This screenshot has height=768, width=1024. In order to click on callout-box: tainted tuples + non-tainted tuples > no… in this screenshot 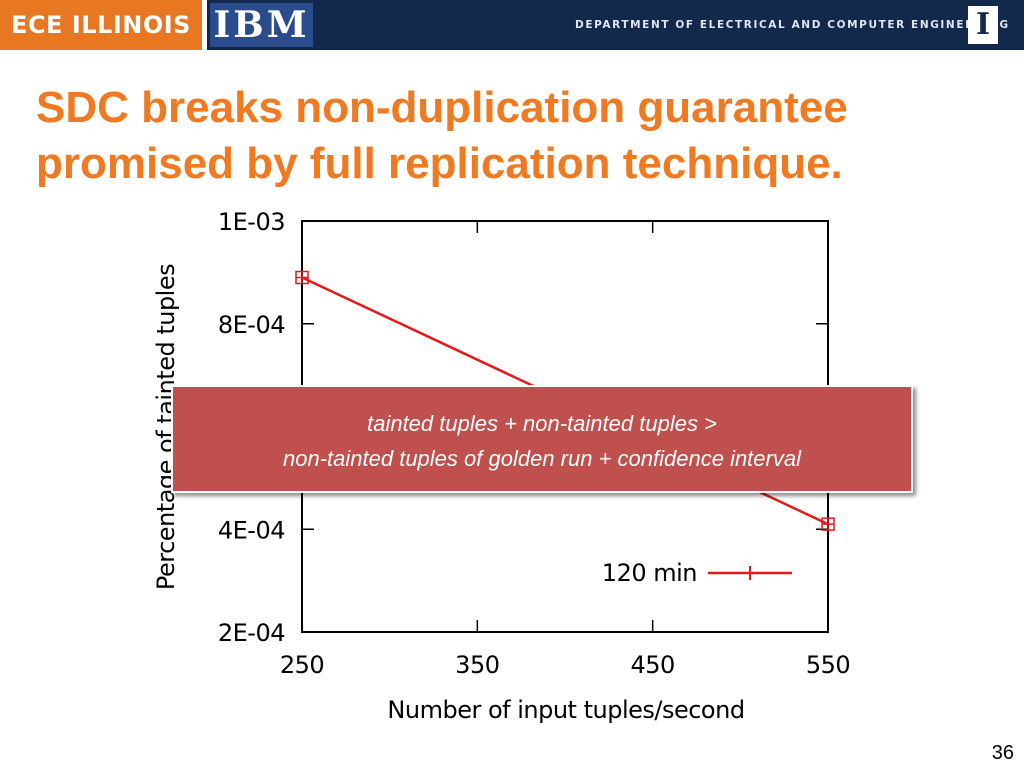, I will do `click(542, 439)`.